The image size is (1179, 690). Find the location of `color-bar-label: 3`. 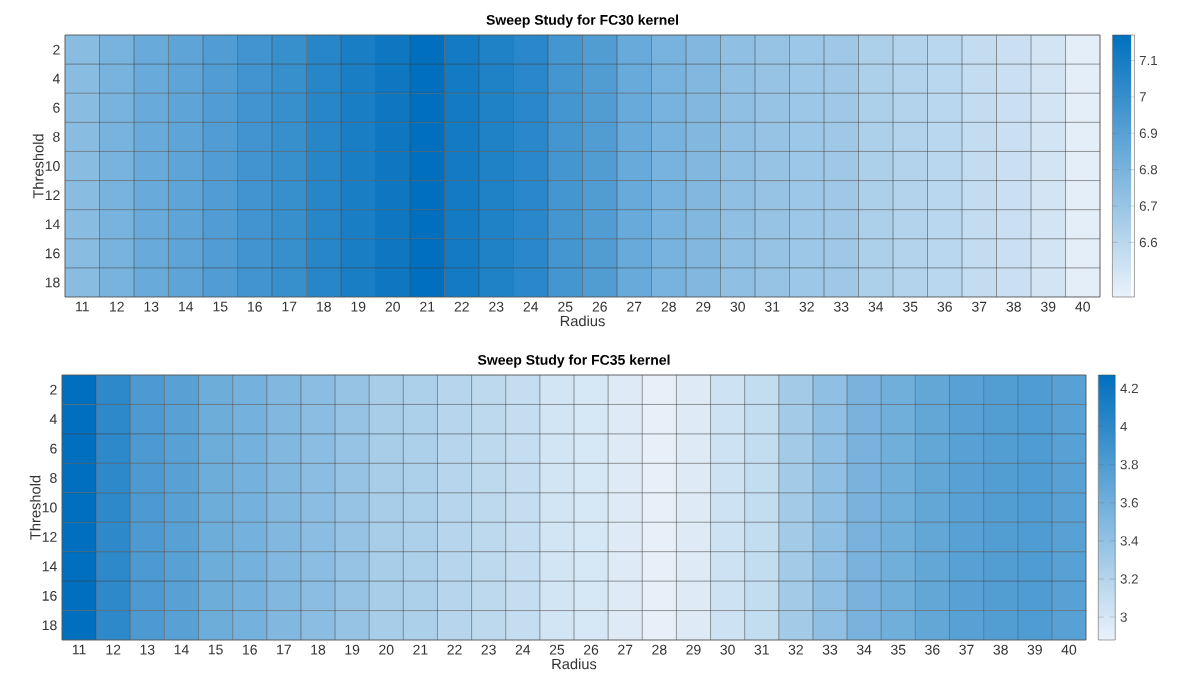

color-bar-label: 3 is located at coordinates (1123, 617).